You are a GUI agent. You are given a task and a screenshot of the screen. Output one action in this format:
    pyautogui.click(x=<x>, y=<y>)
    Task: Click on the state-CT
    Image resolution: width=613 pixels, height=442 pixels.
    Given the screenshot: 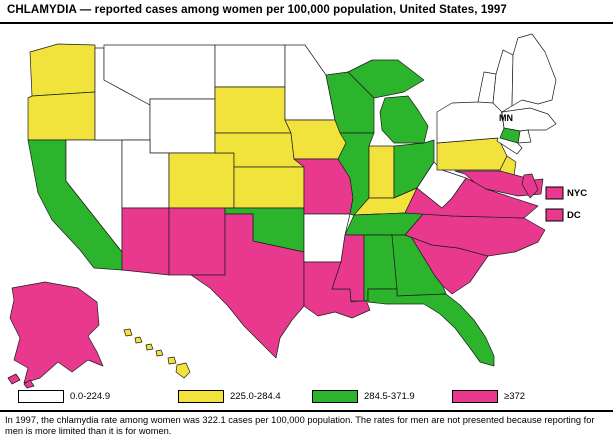 What is the action you would take?
    pyautogui.click(x=510, y=135)
    